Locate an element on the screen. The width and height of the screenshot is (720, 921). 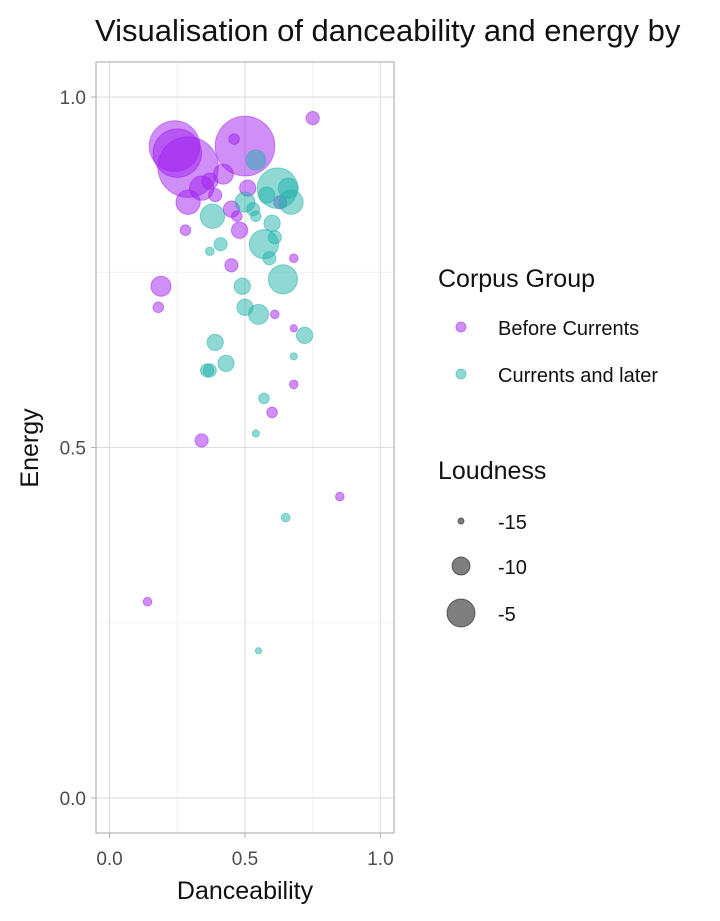
size-legend: Loudness -15 -10 -5 is located at coordinates (492, 542).